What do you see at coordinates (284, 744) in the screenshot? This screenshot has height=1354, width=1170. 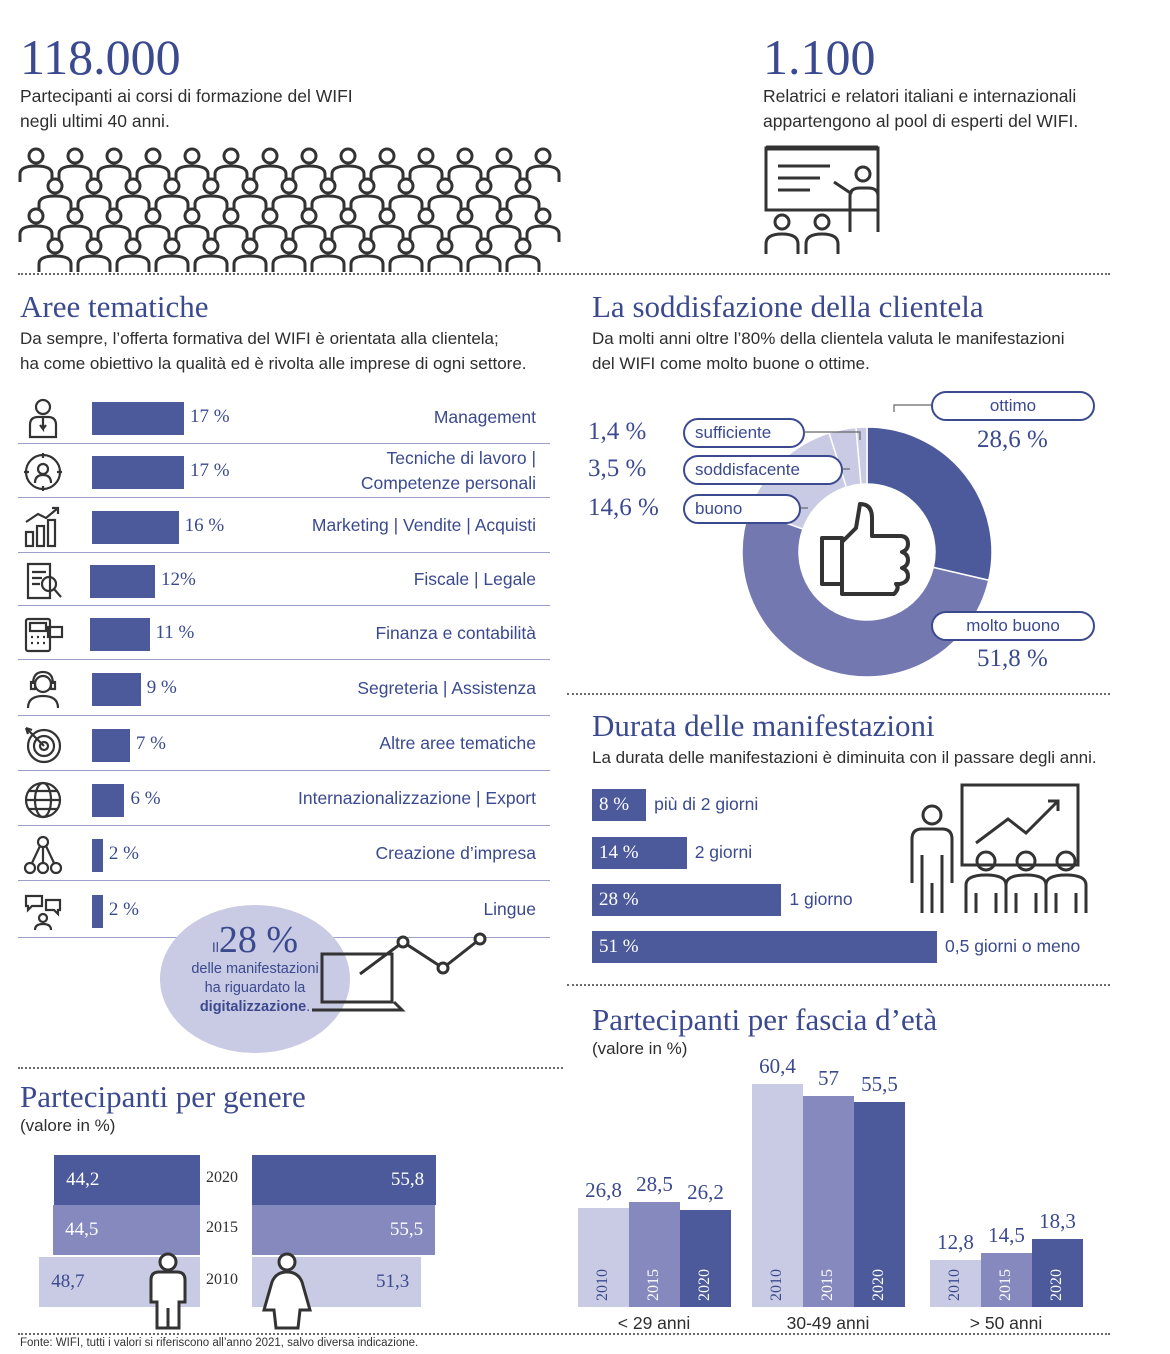 I see `area-row: 7 % Altre aree tematiche` at bounding box center [284, 744].